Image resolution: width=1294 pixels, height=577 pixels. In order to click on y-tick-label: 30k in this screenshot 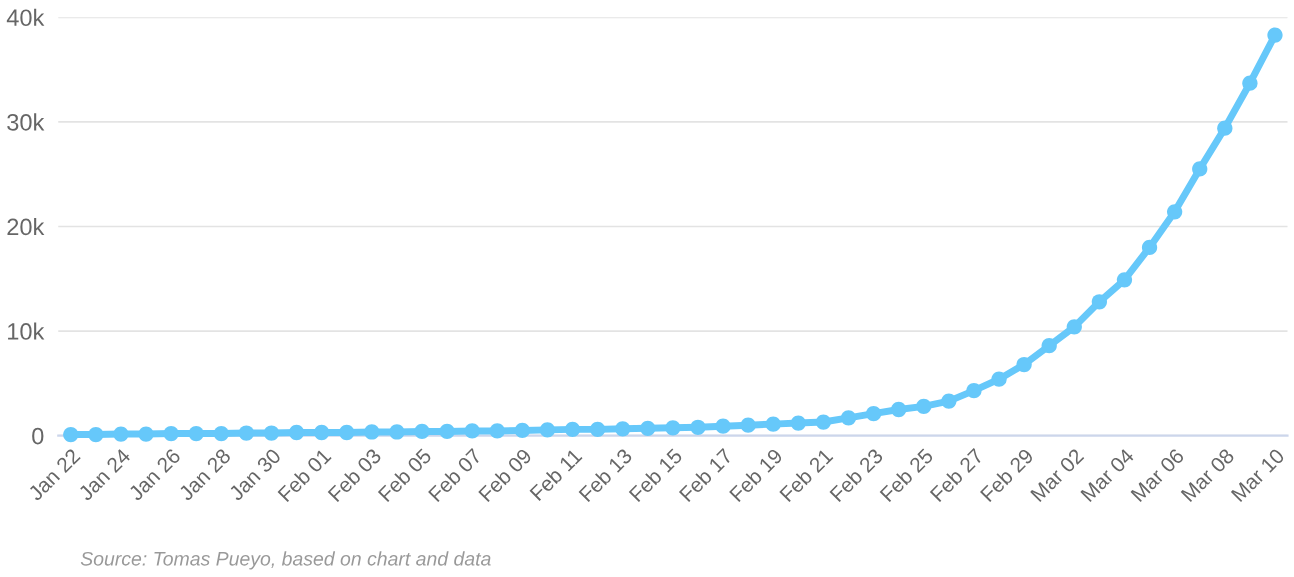, I will do `click(26, 122)`.